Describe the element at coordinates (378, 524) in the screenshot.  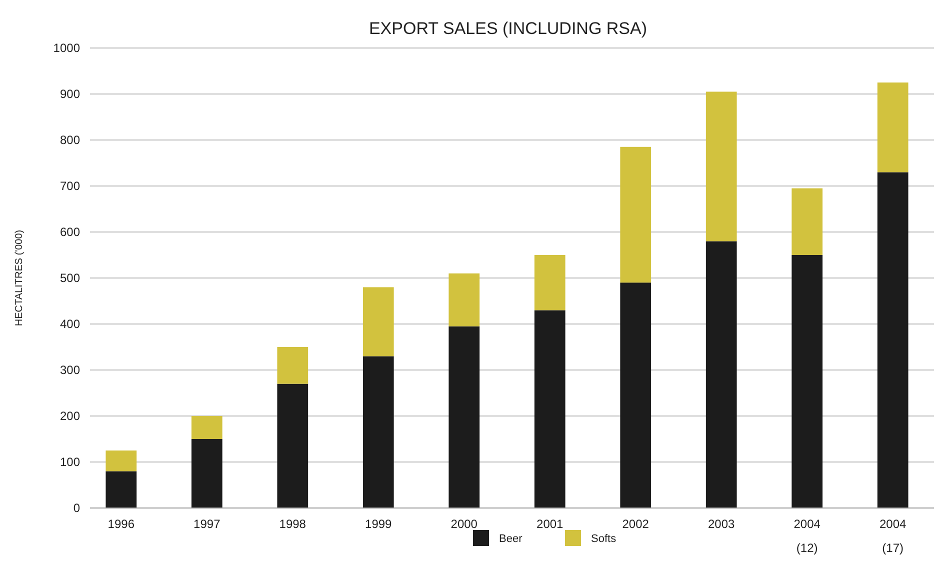
I see `x-tick-label: 1999` at that location.